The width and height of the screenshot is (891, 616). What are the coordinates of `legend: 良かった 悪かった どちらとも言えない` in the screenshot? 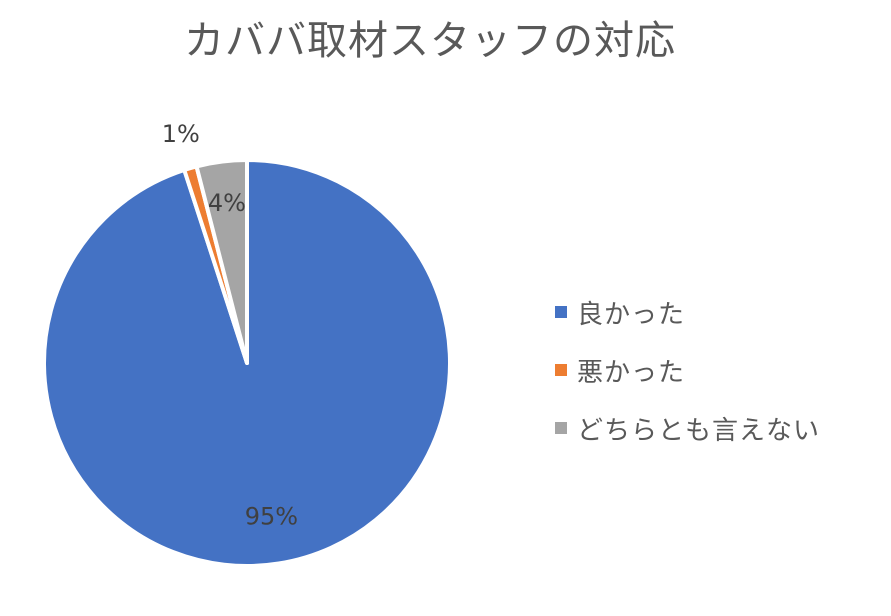 It's located at (687, 370).